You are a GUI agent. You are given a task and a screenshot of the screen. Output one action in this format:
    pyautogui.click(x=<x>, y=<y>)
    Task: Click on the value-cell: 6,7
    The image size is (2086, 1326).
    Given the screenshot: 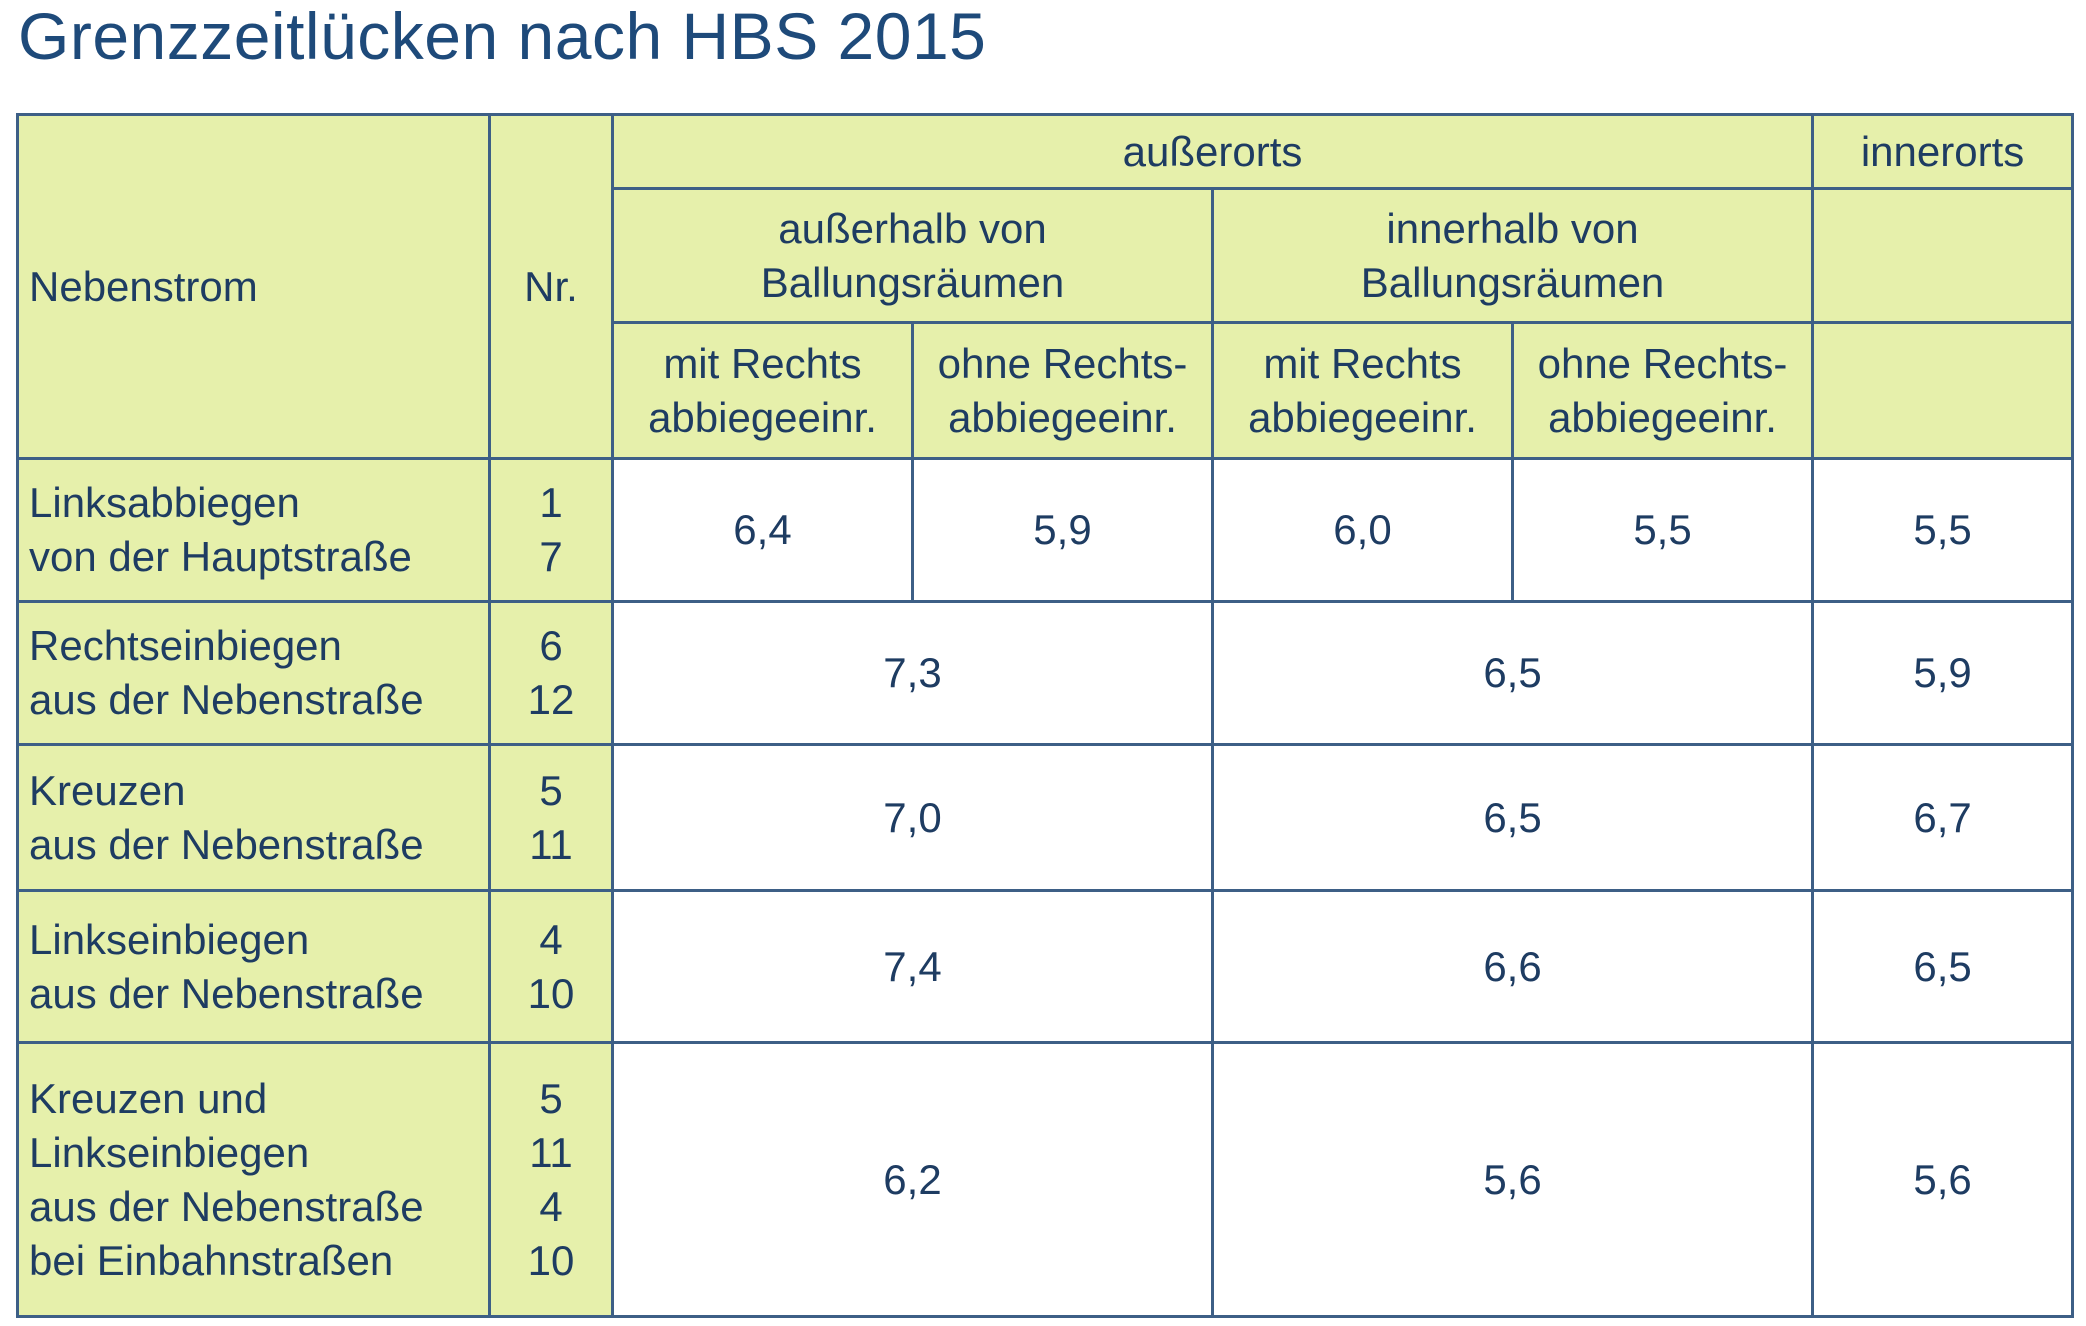 What is the action you would take?
    pyautogui.click(x=1943, y=817)
    